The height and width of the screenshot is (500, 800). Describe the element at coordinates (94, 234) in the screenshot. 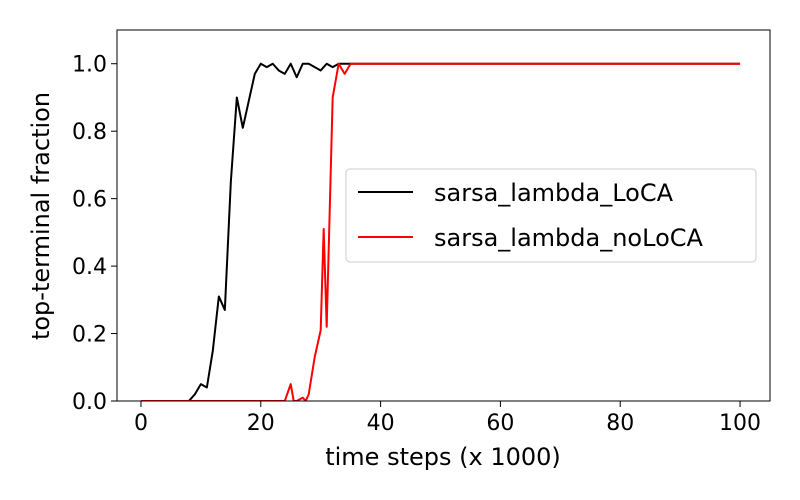

I see `y-axis-ticks: 0.0 0.2 0.4 0.6 0.8 1.0` at that location.